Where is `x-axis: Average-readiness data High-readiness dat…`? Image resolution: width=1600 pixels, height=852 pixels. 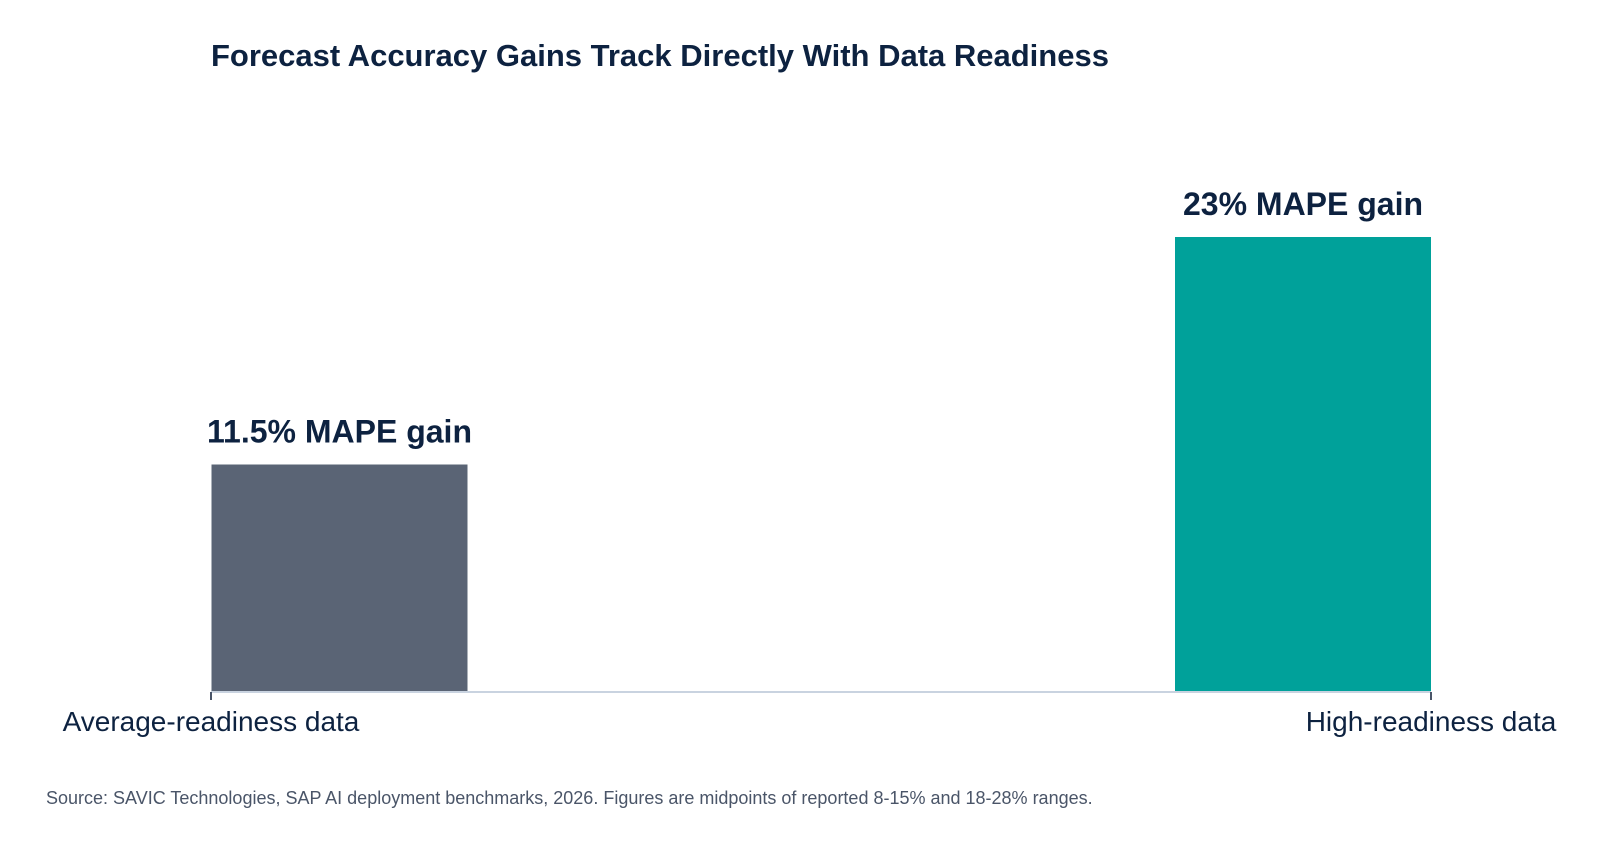 x-axis: Average-readiness data High-readiness dat… is located at coordinates (810, 714).